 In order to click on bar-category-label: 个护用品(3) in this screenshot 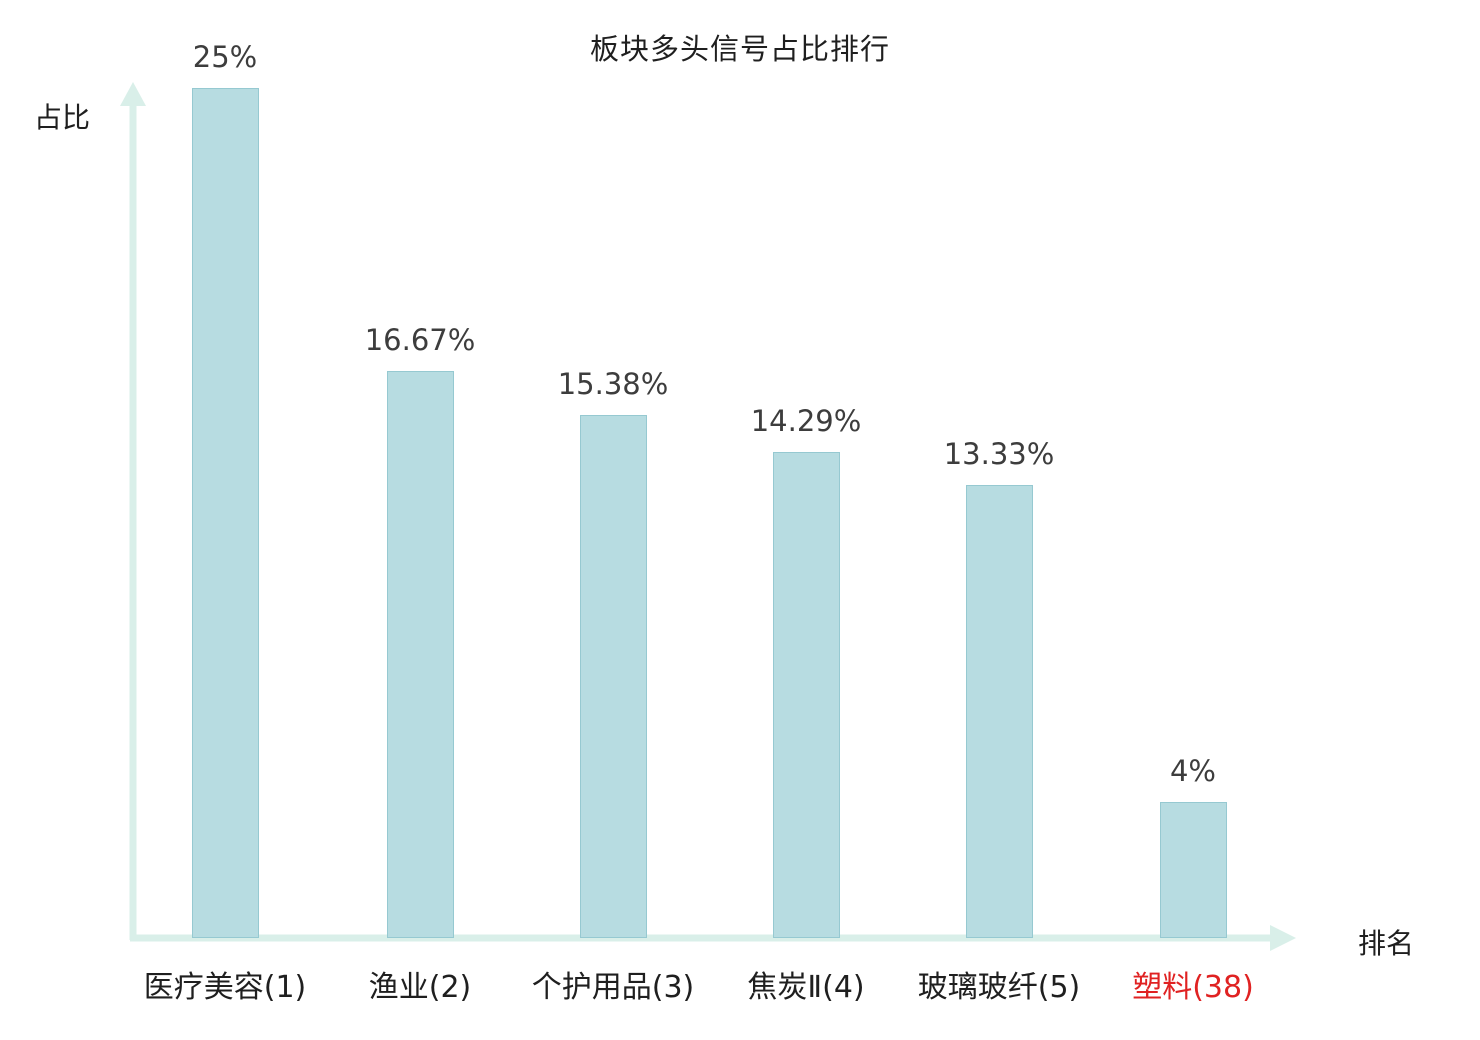, I will do `click(613, 987)`.